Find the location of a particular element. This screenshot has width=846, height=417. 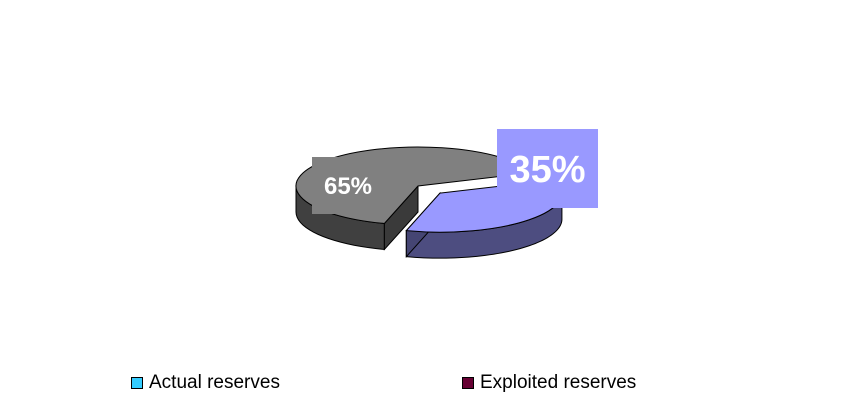

data-label-actual-reserves: 35% is located at coordinates (547, 170).